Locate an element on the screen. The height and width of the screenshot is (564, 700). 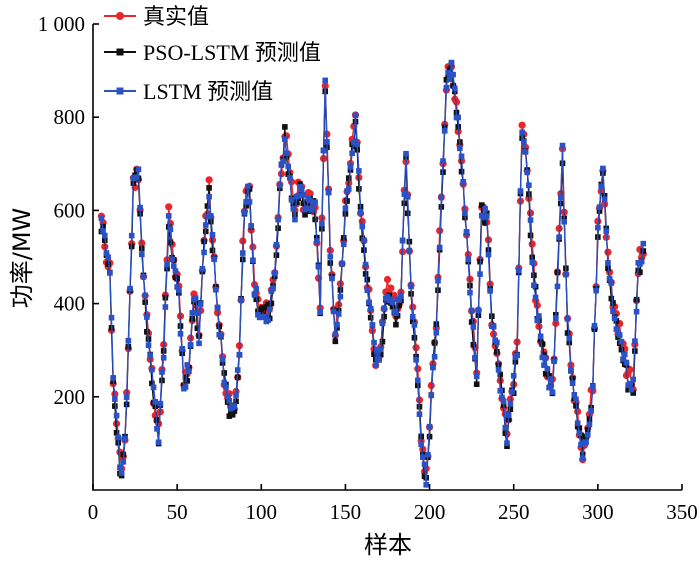
x-tick-label: 100 is located at coordinates (262, 512).